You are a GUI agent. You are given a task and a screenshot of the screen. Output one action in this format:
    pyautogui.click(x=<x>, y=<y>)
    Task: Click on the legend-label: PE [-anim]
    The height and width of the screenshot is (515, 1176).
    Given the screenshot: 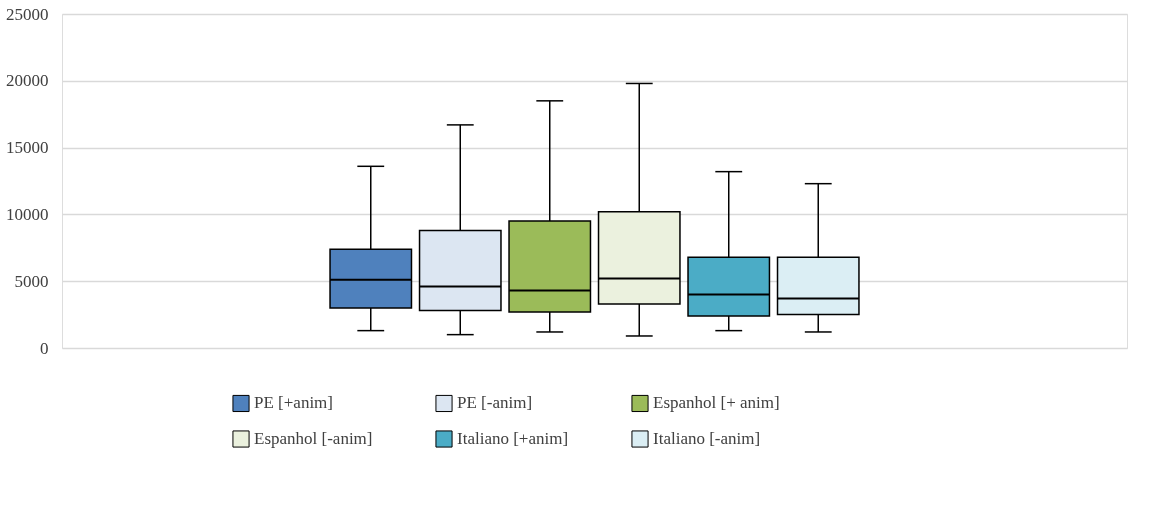 What is the action you would take?
    pyautogui.click(x=495, y=403)
    